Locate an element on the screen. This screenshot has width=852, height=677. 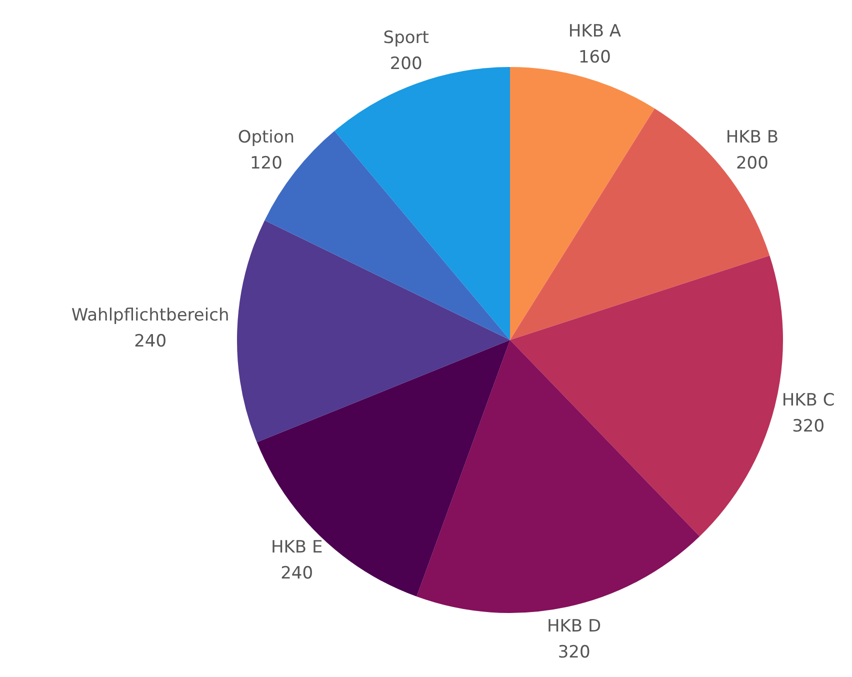
data-label: 120 is located at coordinates (266, 163).